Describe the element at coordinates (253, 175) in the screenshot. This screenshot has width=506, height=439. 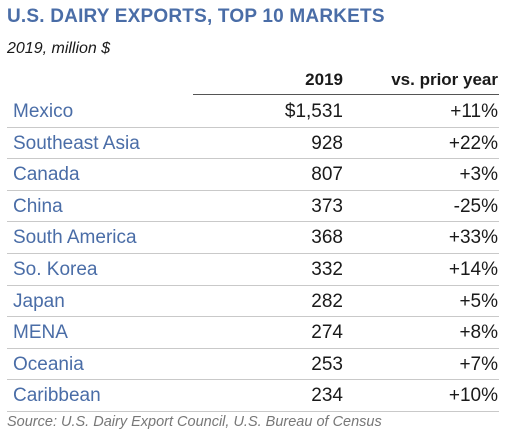
I see `table-row: Canada 807 +3%` at that location.